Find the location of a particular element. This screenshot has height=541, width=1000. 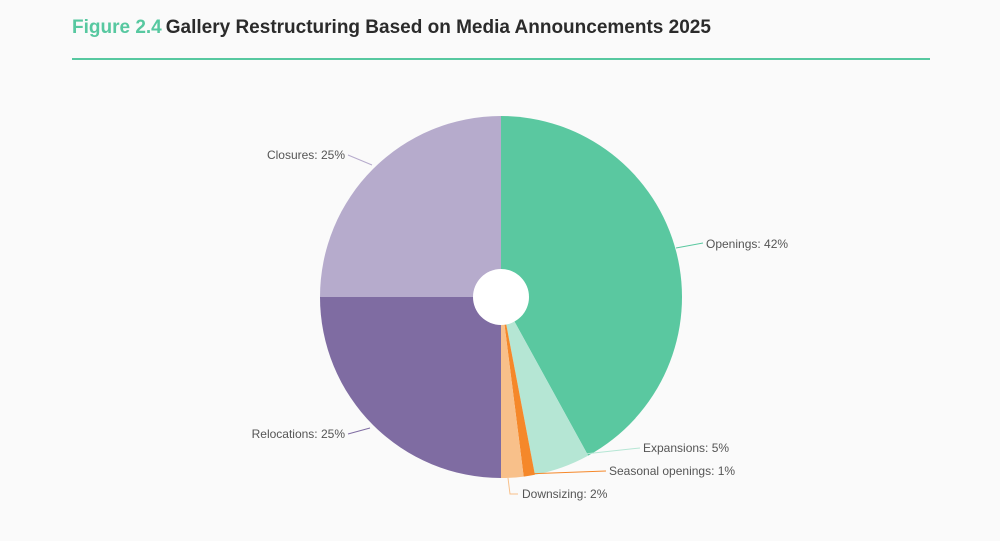

leader-line-openings is located at coordinates (689, 245).